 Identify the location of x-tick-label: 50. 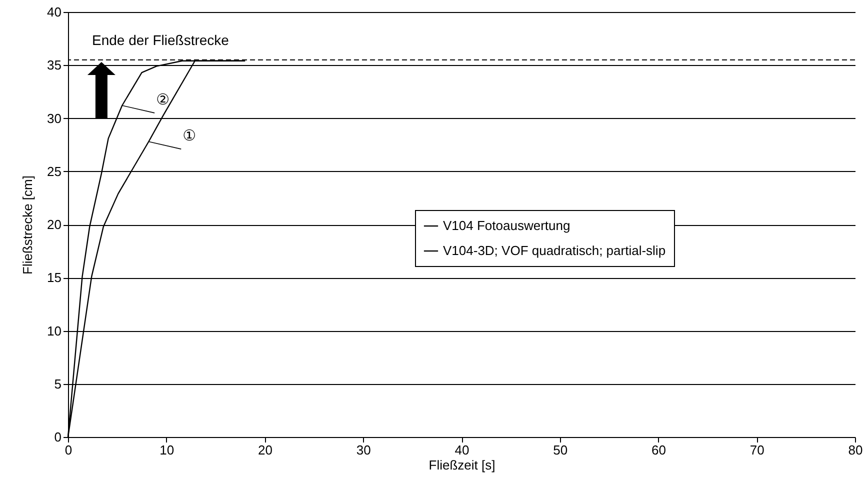
(560, 450).